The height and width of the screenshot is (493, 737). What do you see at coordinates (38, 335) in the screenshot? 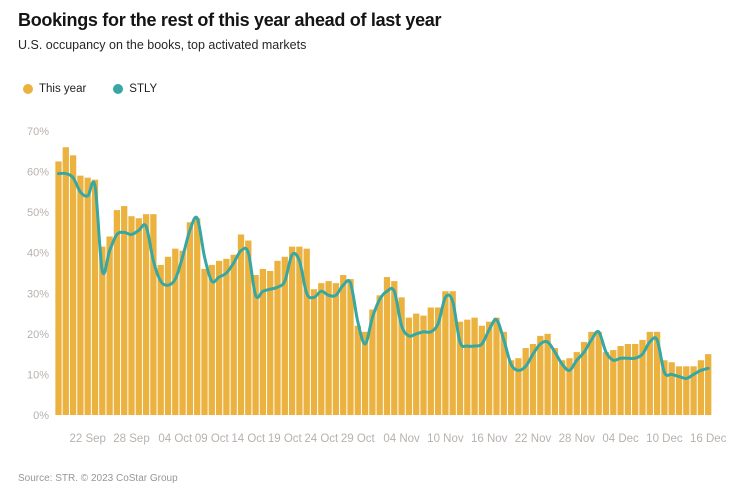
I see `y-tick-label: 20%` at bounding box center [38, 335].